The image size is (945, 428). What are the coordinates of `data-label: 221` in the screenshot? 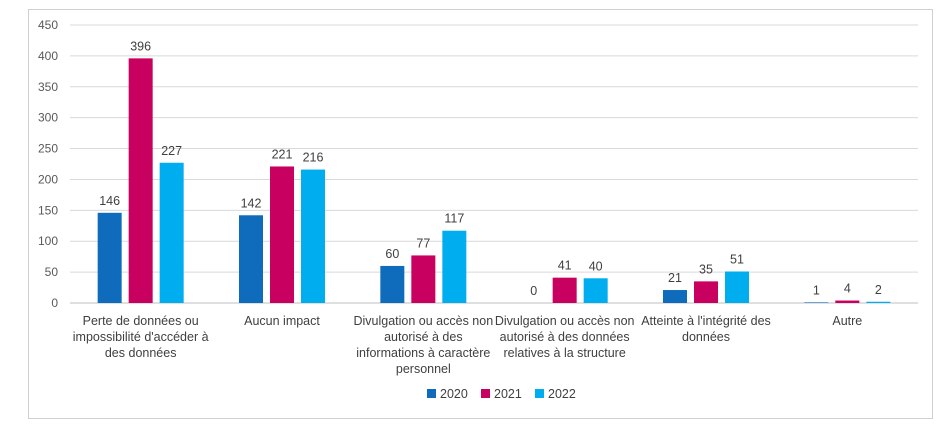 It's located at (282, 154).